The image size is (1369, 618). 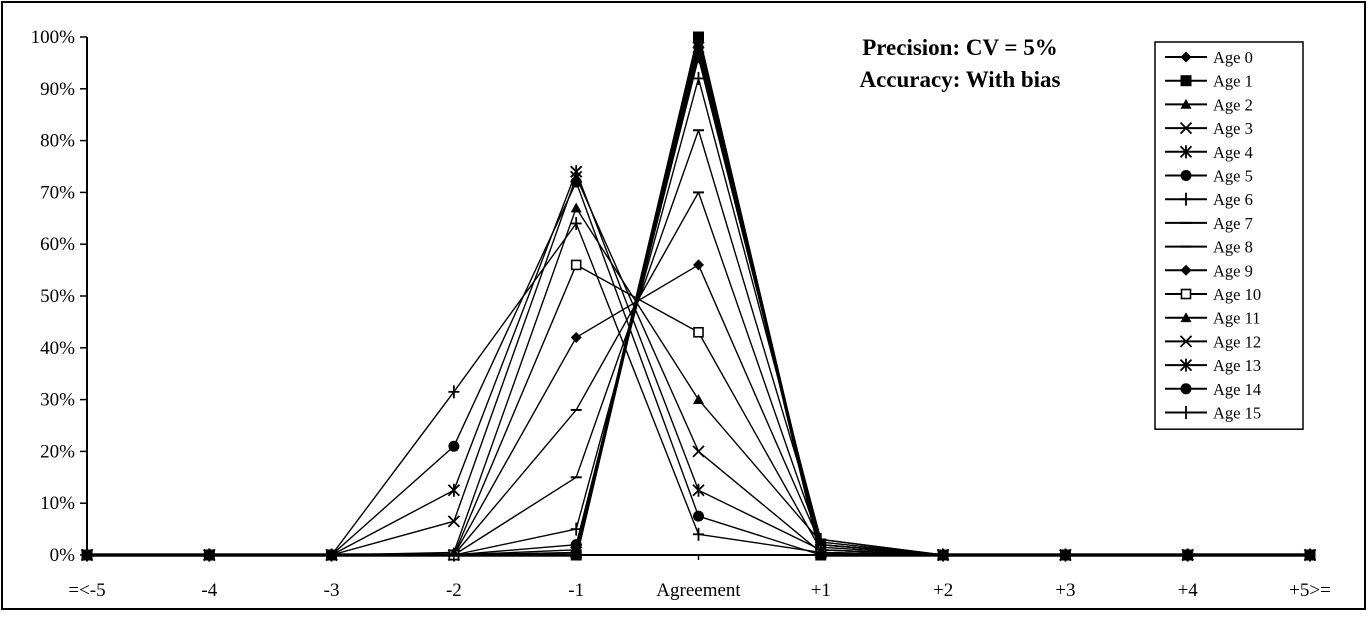 What do you see at coordinates (1209, 199) in the screenshot?
I see `legend-item: Age 6` at bounding box center [1209, 199].